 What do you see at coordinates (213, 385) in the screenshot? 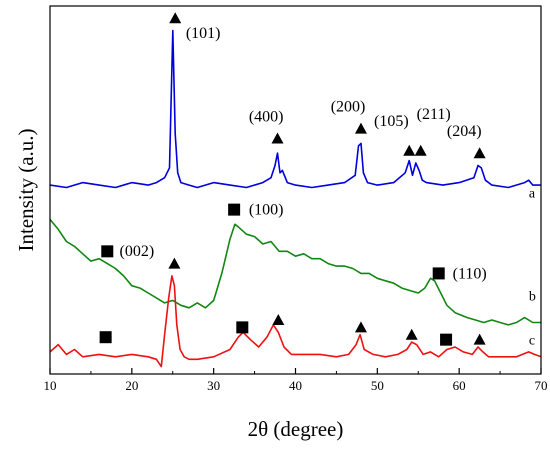
I see `x-tick-label: 30` at bounding box center [213, 385].